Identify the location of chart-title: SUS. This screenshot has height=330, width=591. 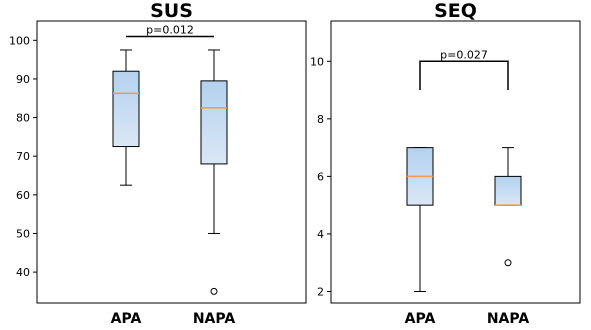
(171, 11).